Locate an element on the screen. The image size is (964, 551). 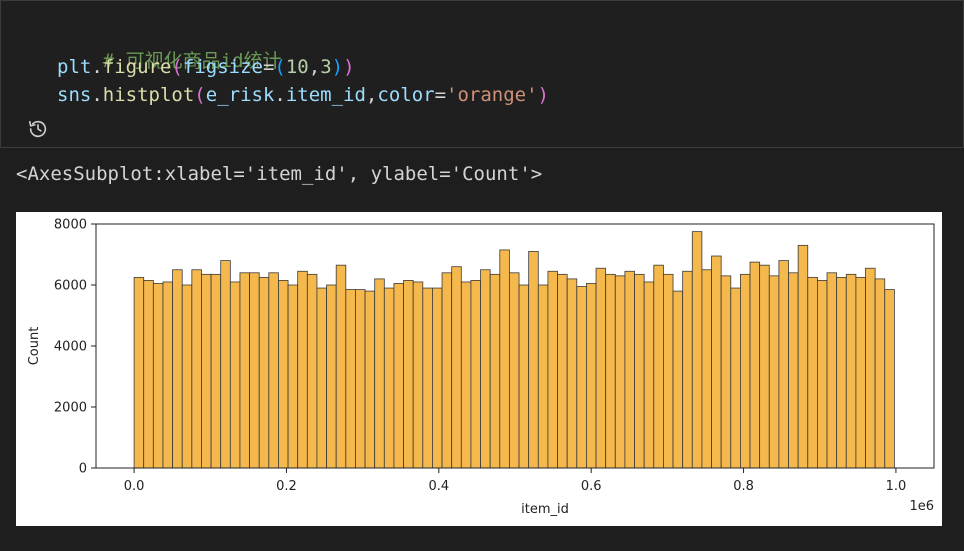
y-tick-label: 6000 is located at coordinates (70, 286).